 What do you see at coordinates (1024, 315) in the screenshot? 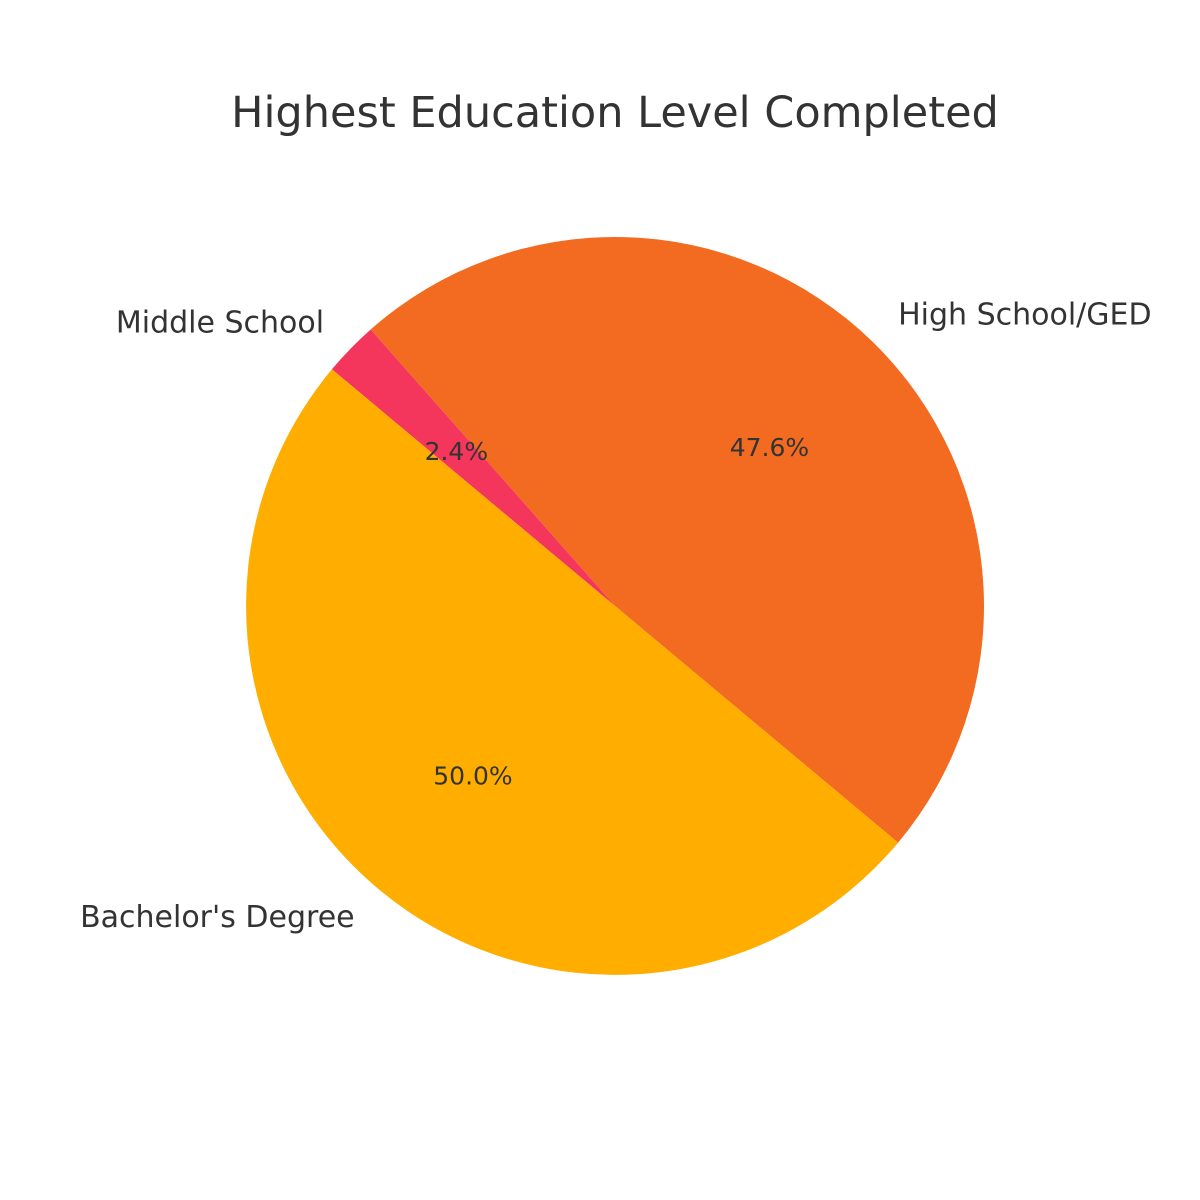
I see `slice-label-high-school-ged: High School/GED` at bounding box center [1024, 315].